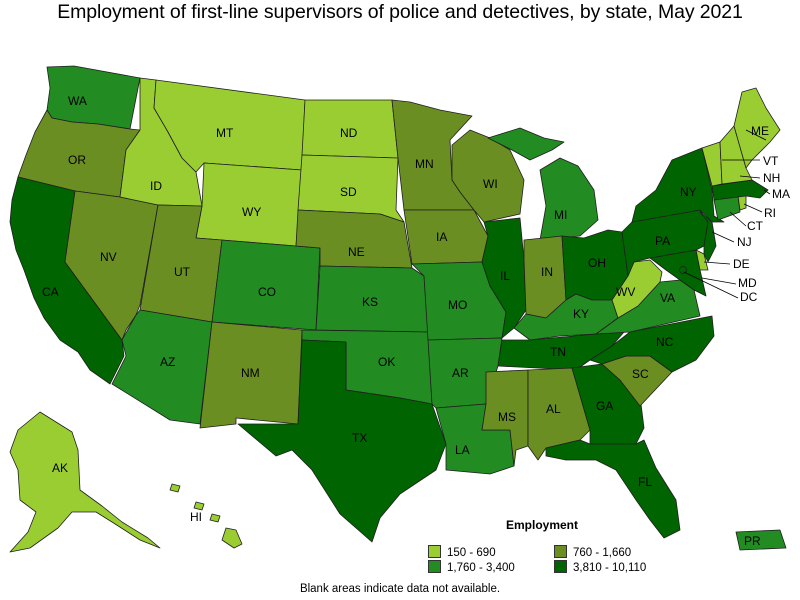  I want to click on label-VA: VA, so click(667, 298).